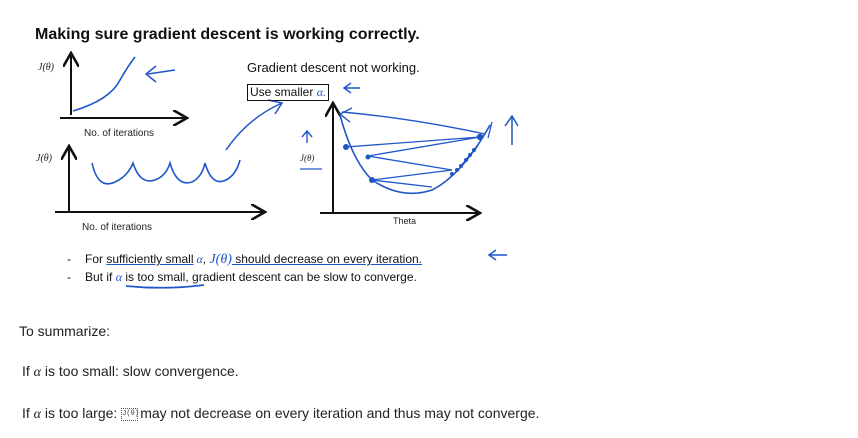 This screenshot has height=438, width=858. What do you see at coordinates (490, 130) in the screenshot?
I see `plot3-side-arrow2` at bounding box center [490, 130].